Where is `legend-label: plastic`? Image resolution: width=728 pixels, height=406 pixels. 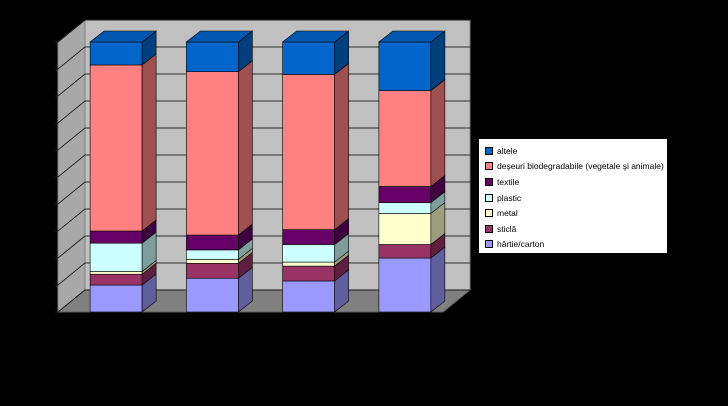 legend-label: plastic is located at coordinates (509, 197).